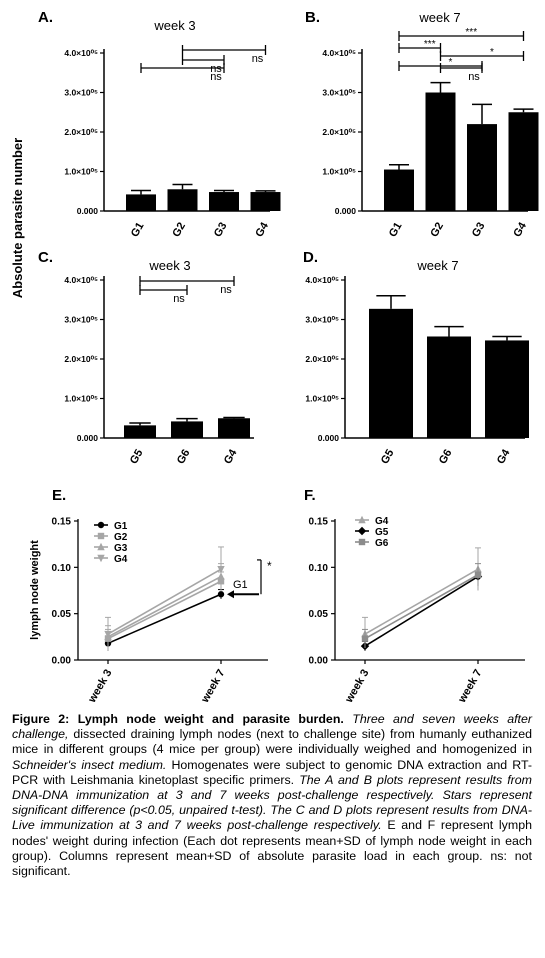  I want to click on y-axis-title: Absolute parasite number, so click(17, 218).